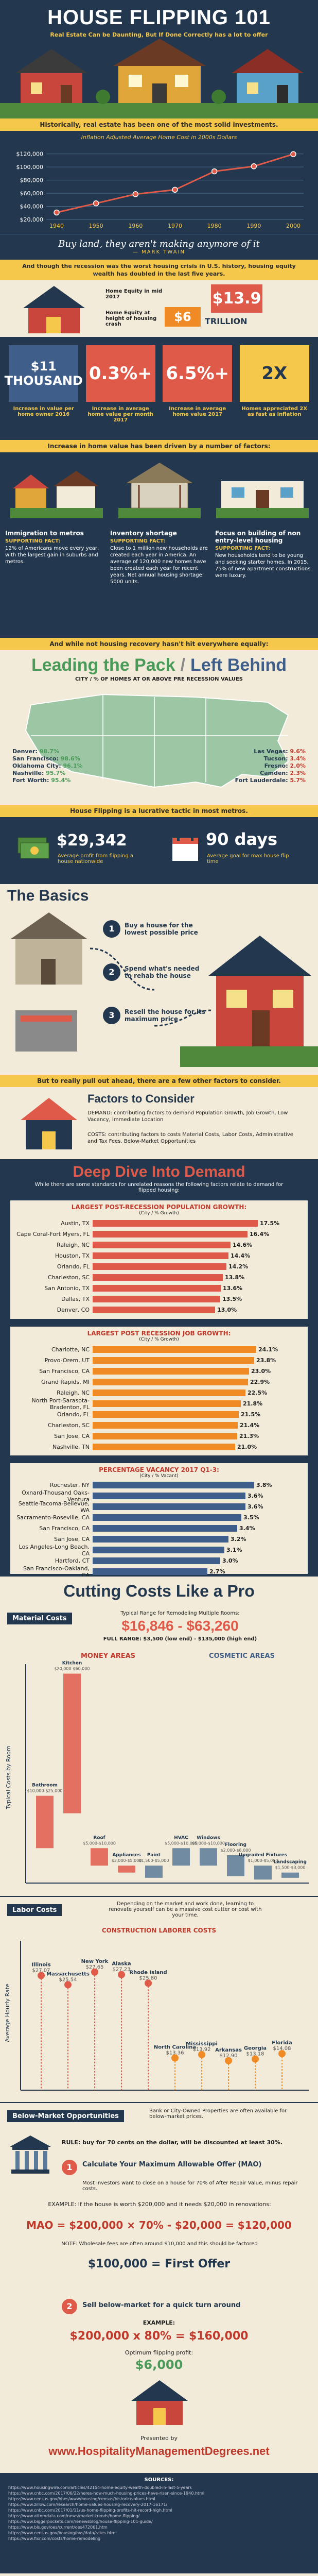 This screenshot has height=2576, width=318. What do you see at coordinates (47, 766) in the screenshot?
I see `leading-city-row: Oklahoma City: 96.1%` at bounding box center [47, 766].